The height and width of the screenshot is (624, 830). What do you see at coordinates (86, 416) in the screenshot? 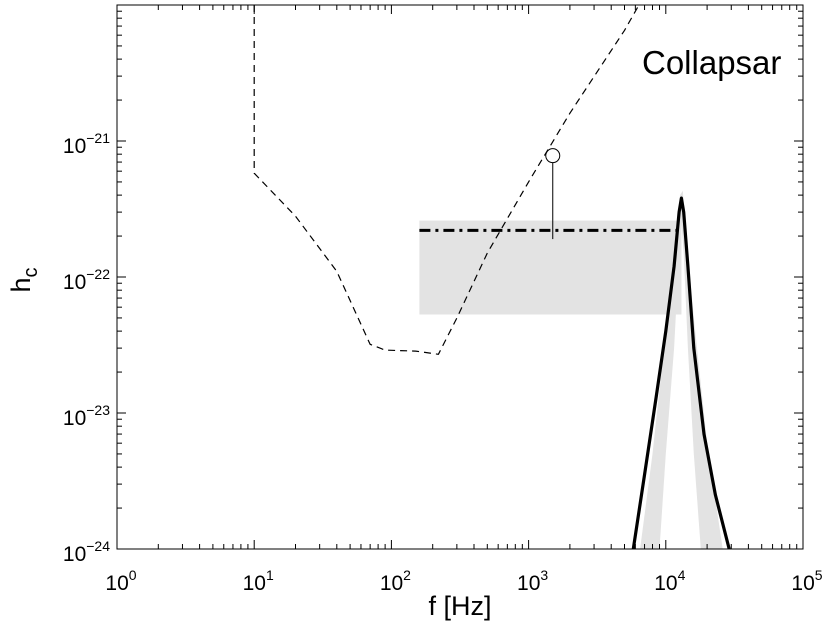
I see `y-tick-label: 10−23` at bounding box center [86, 416].